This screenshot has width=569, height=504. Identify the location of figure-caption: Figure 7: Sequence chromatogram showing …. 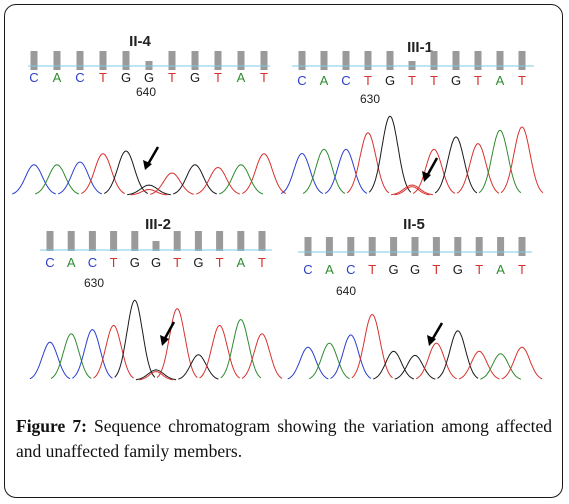
(284, 439).